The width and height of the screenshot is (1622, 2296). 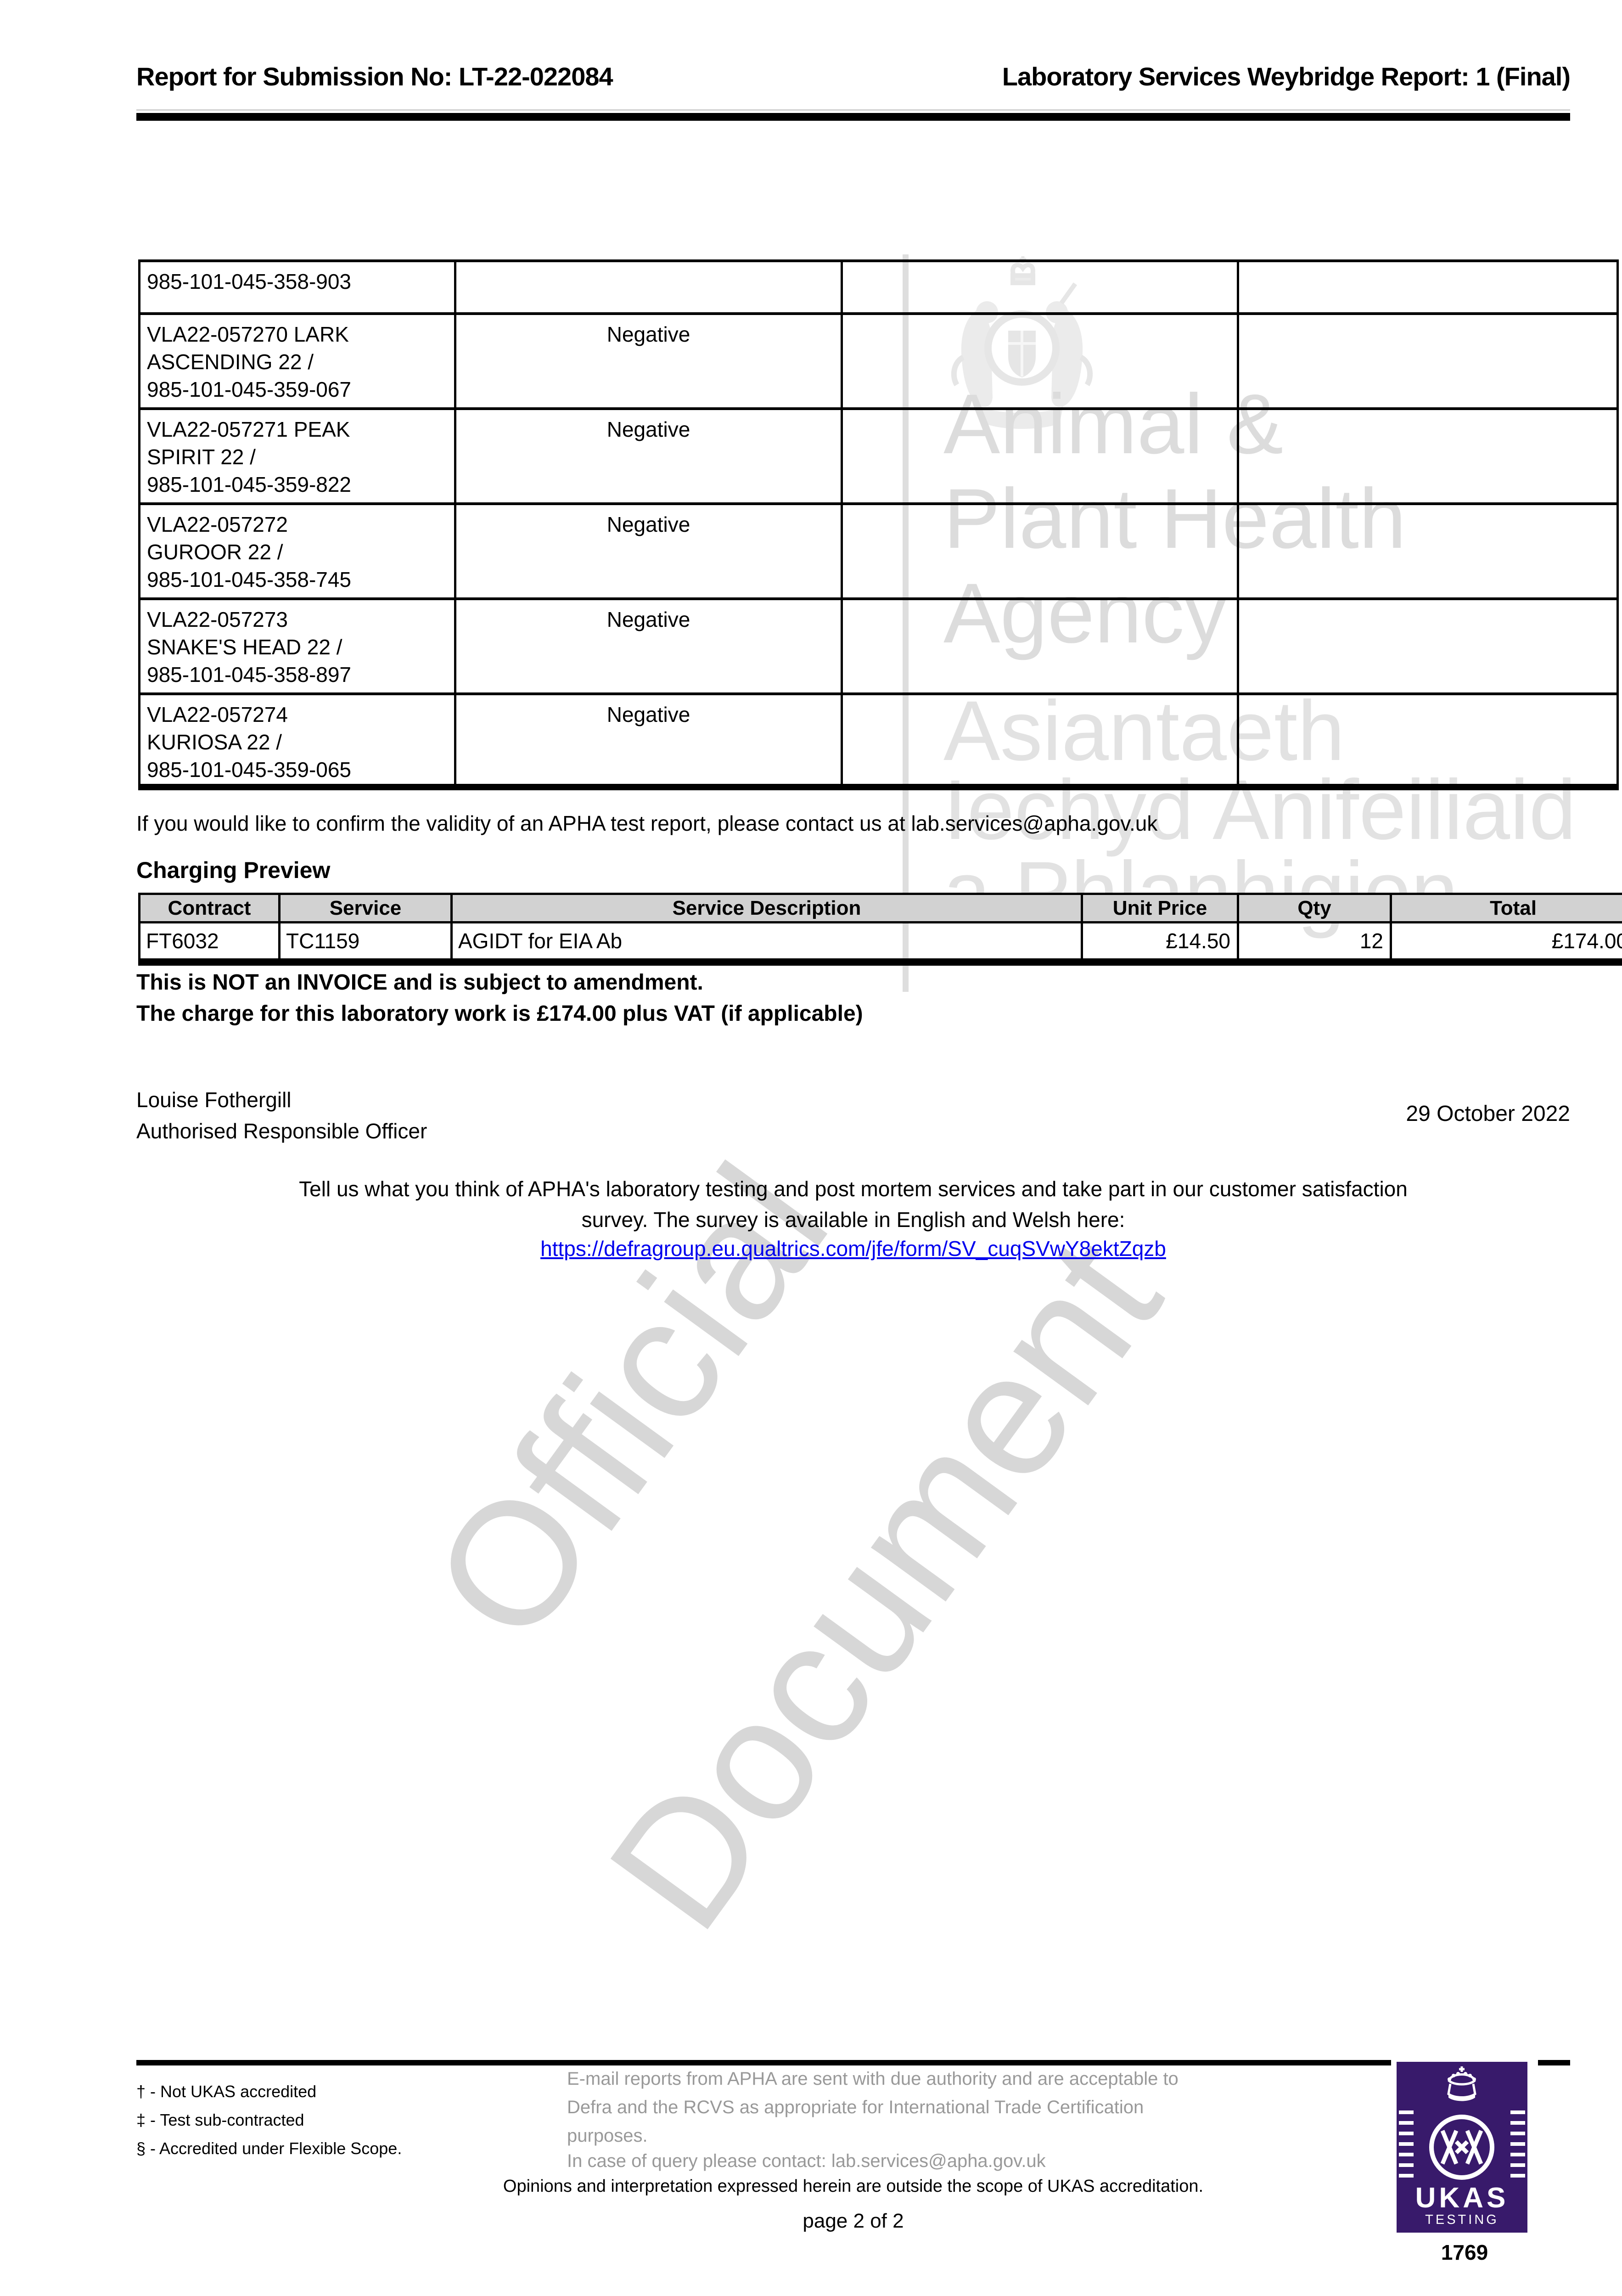 What do you see at coordinates (1316, 908) in the screenshot?
I see `column-header-qty: Qty` at bounding box center [1316, 908].